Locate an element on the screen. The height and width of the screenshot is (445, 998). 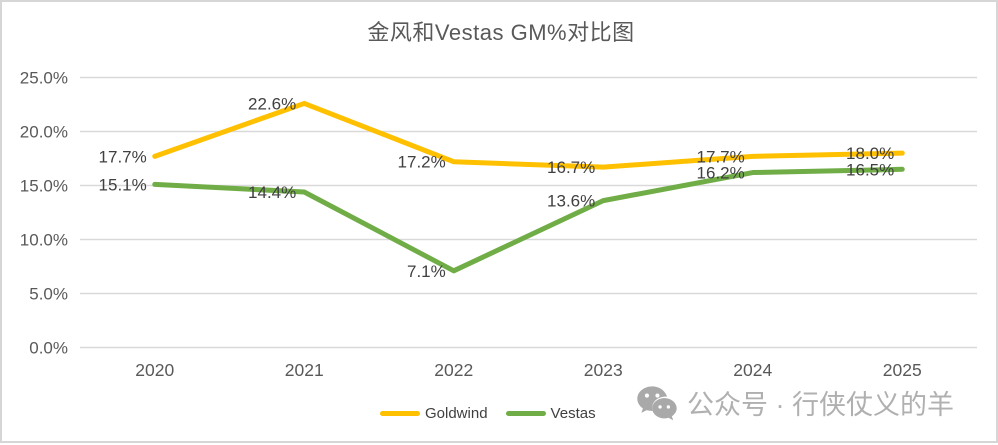
legend-label-vestas: Vestas is located at coordinates (573, 413).